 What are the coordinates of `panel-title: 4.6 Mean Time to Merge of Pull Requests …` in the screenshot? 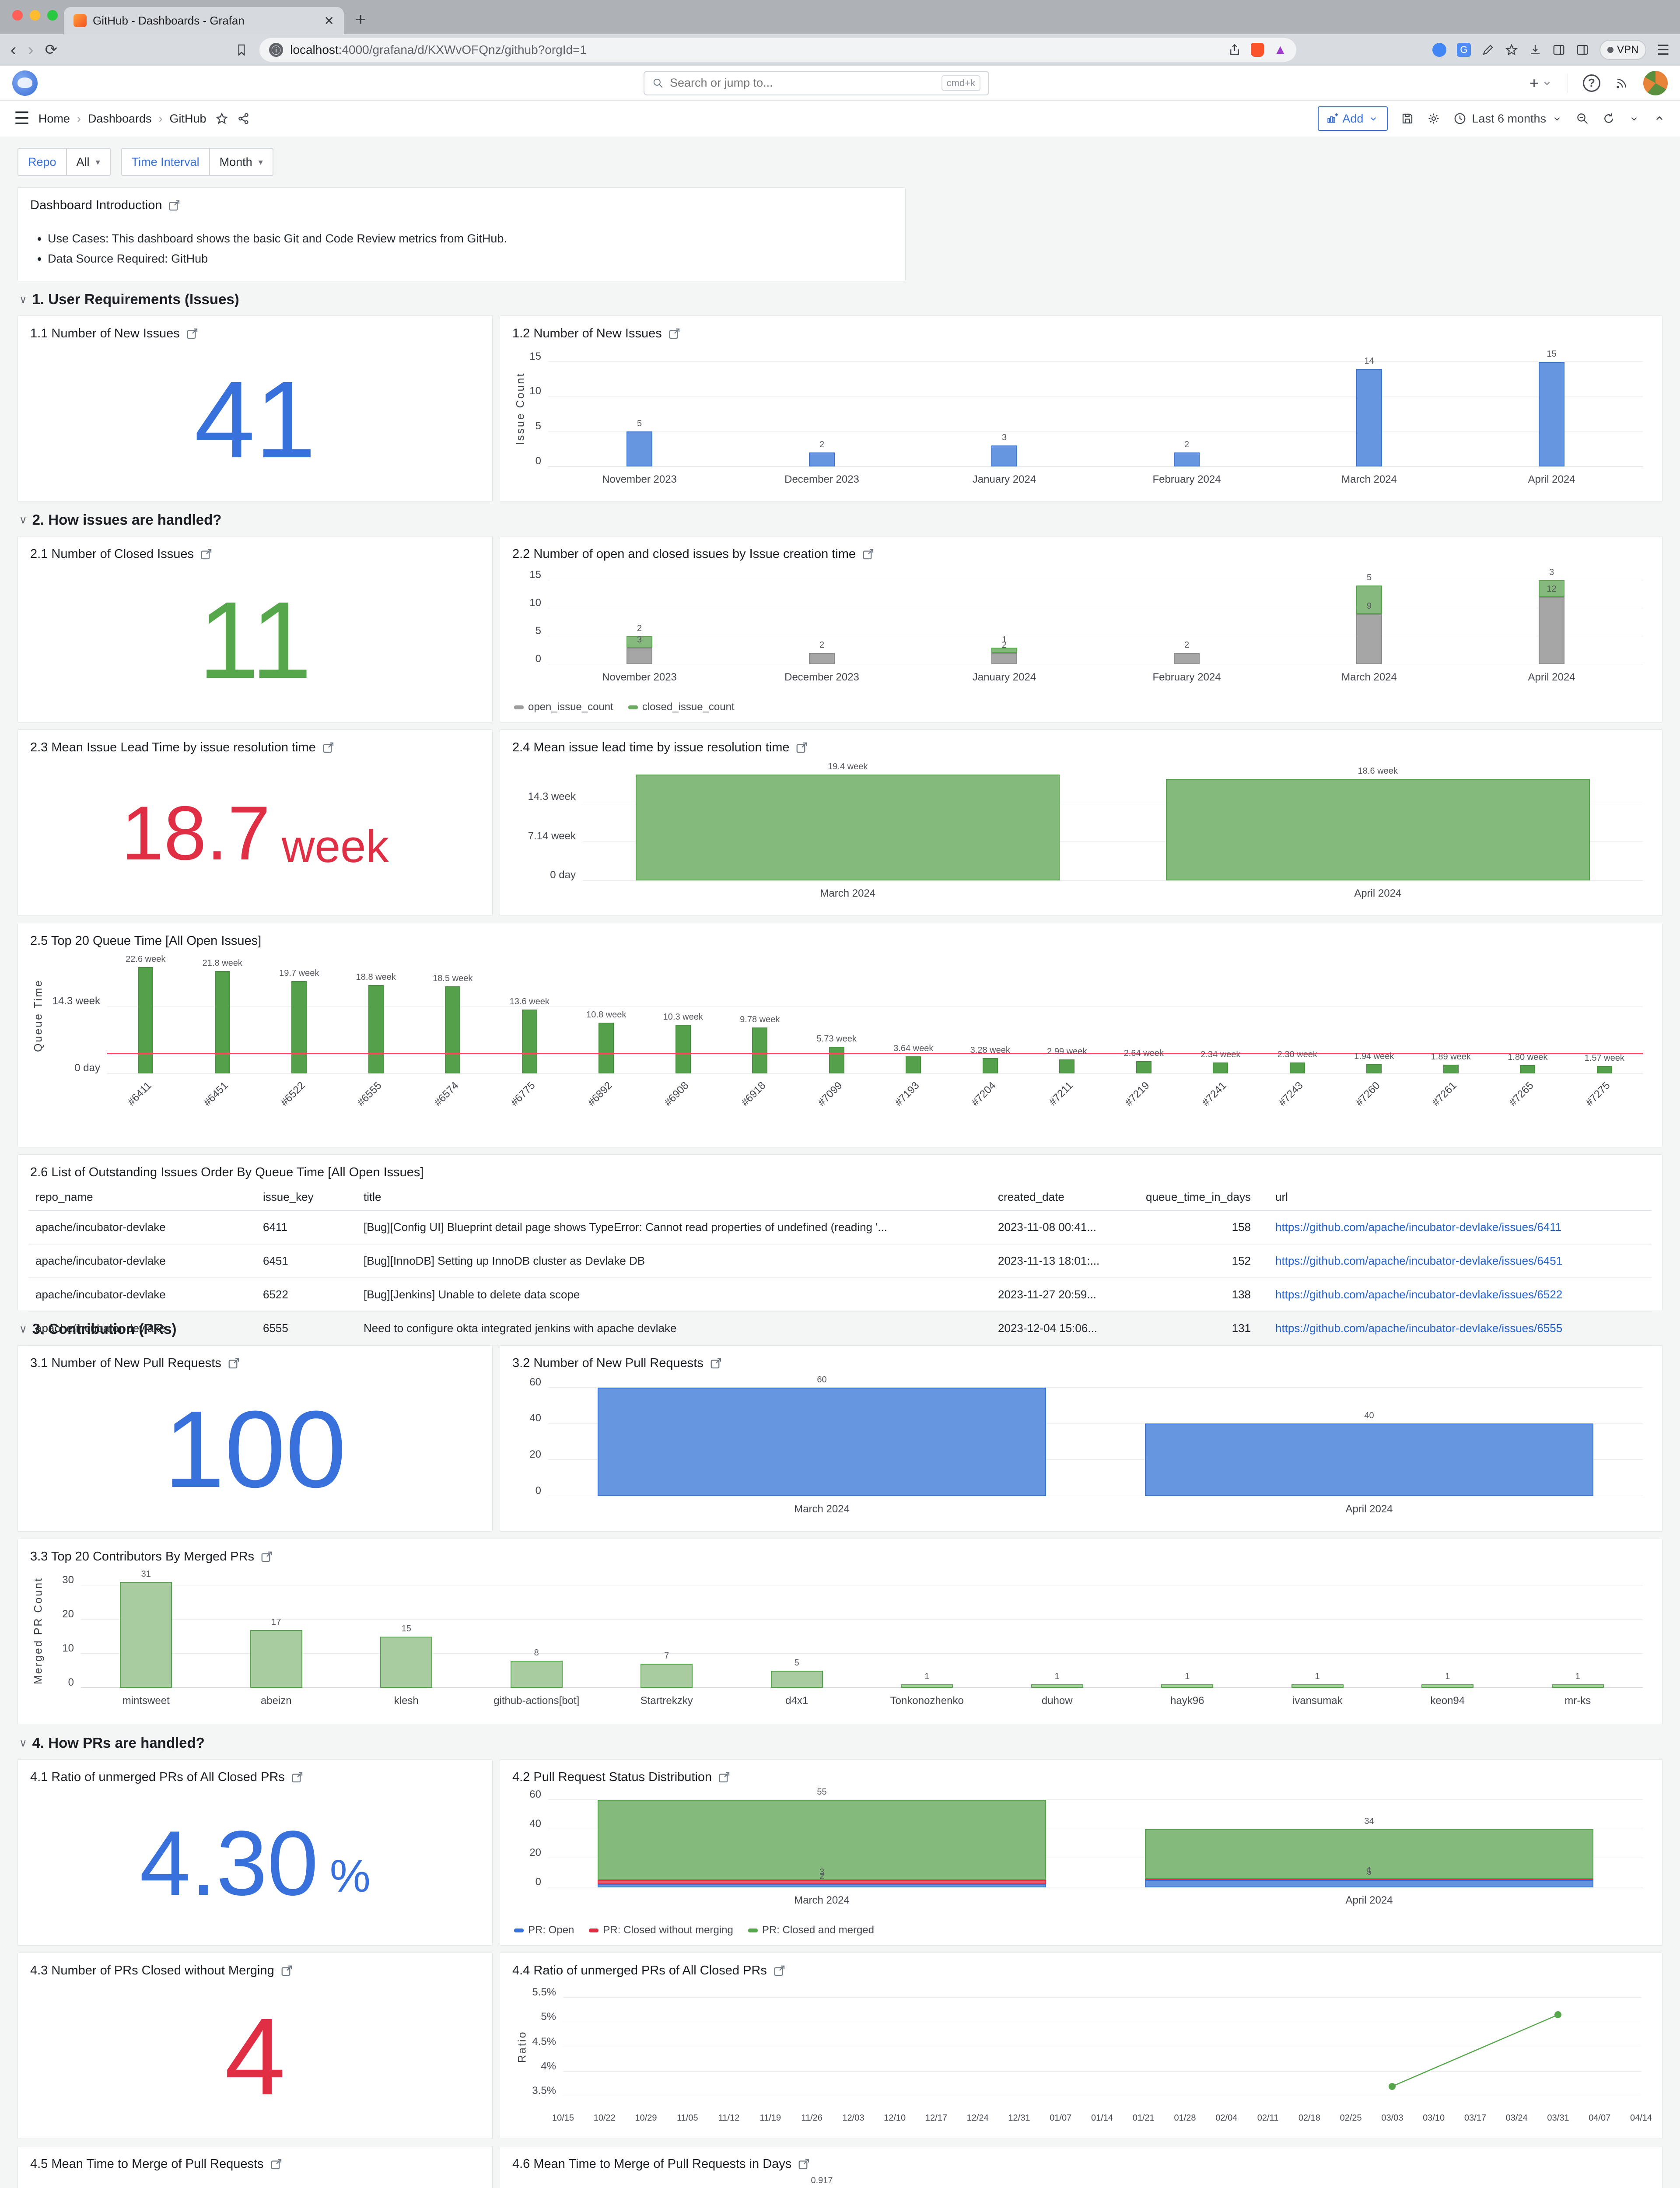 It's located at (1081, 2165).